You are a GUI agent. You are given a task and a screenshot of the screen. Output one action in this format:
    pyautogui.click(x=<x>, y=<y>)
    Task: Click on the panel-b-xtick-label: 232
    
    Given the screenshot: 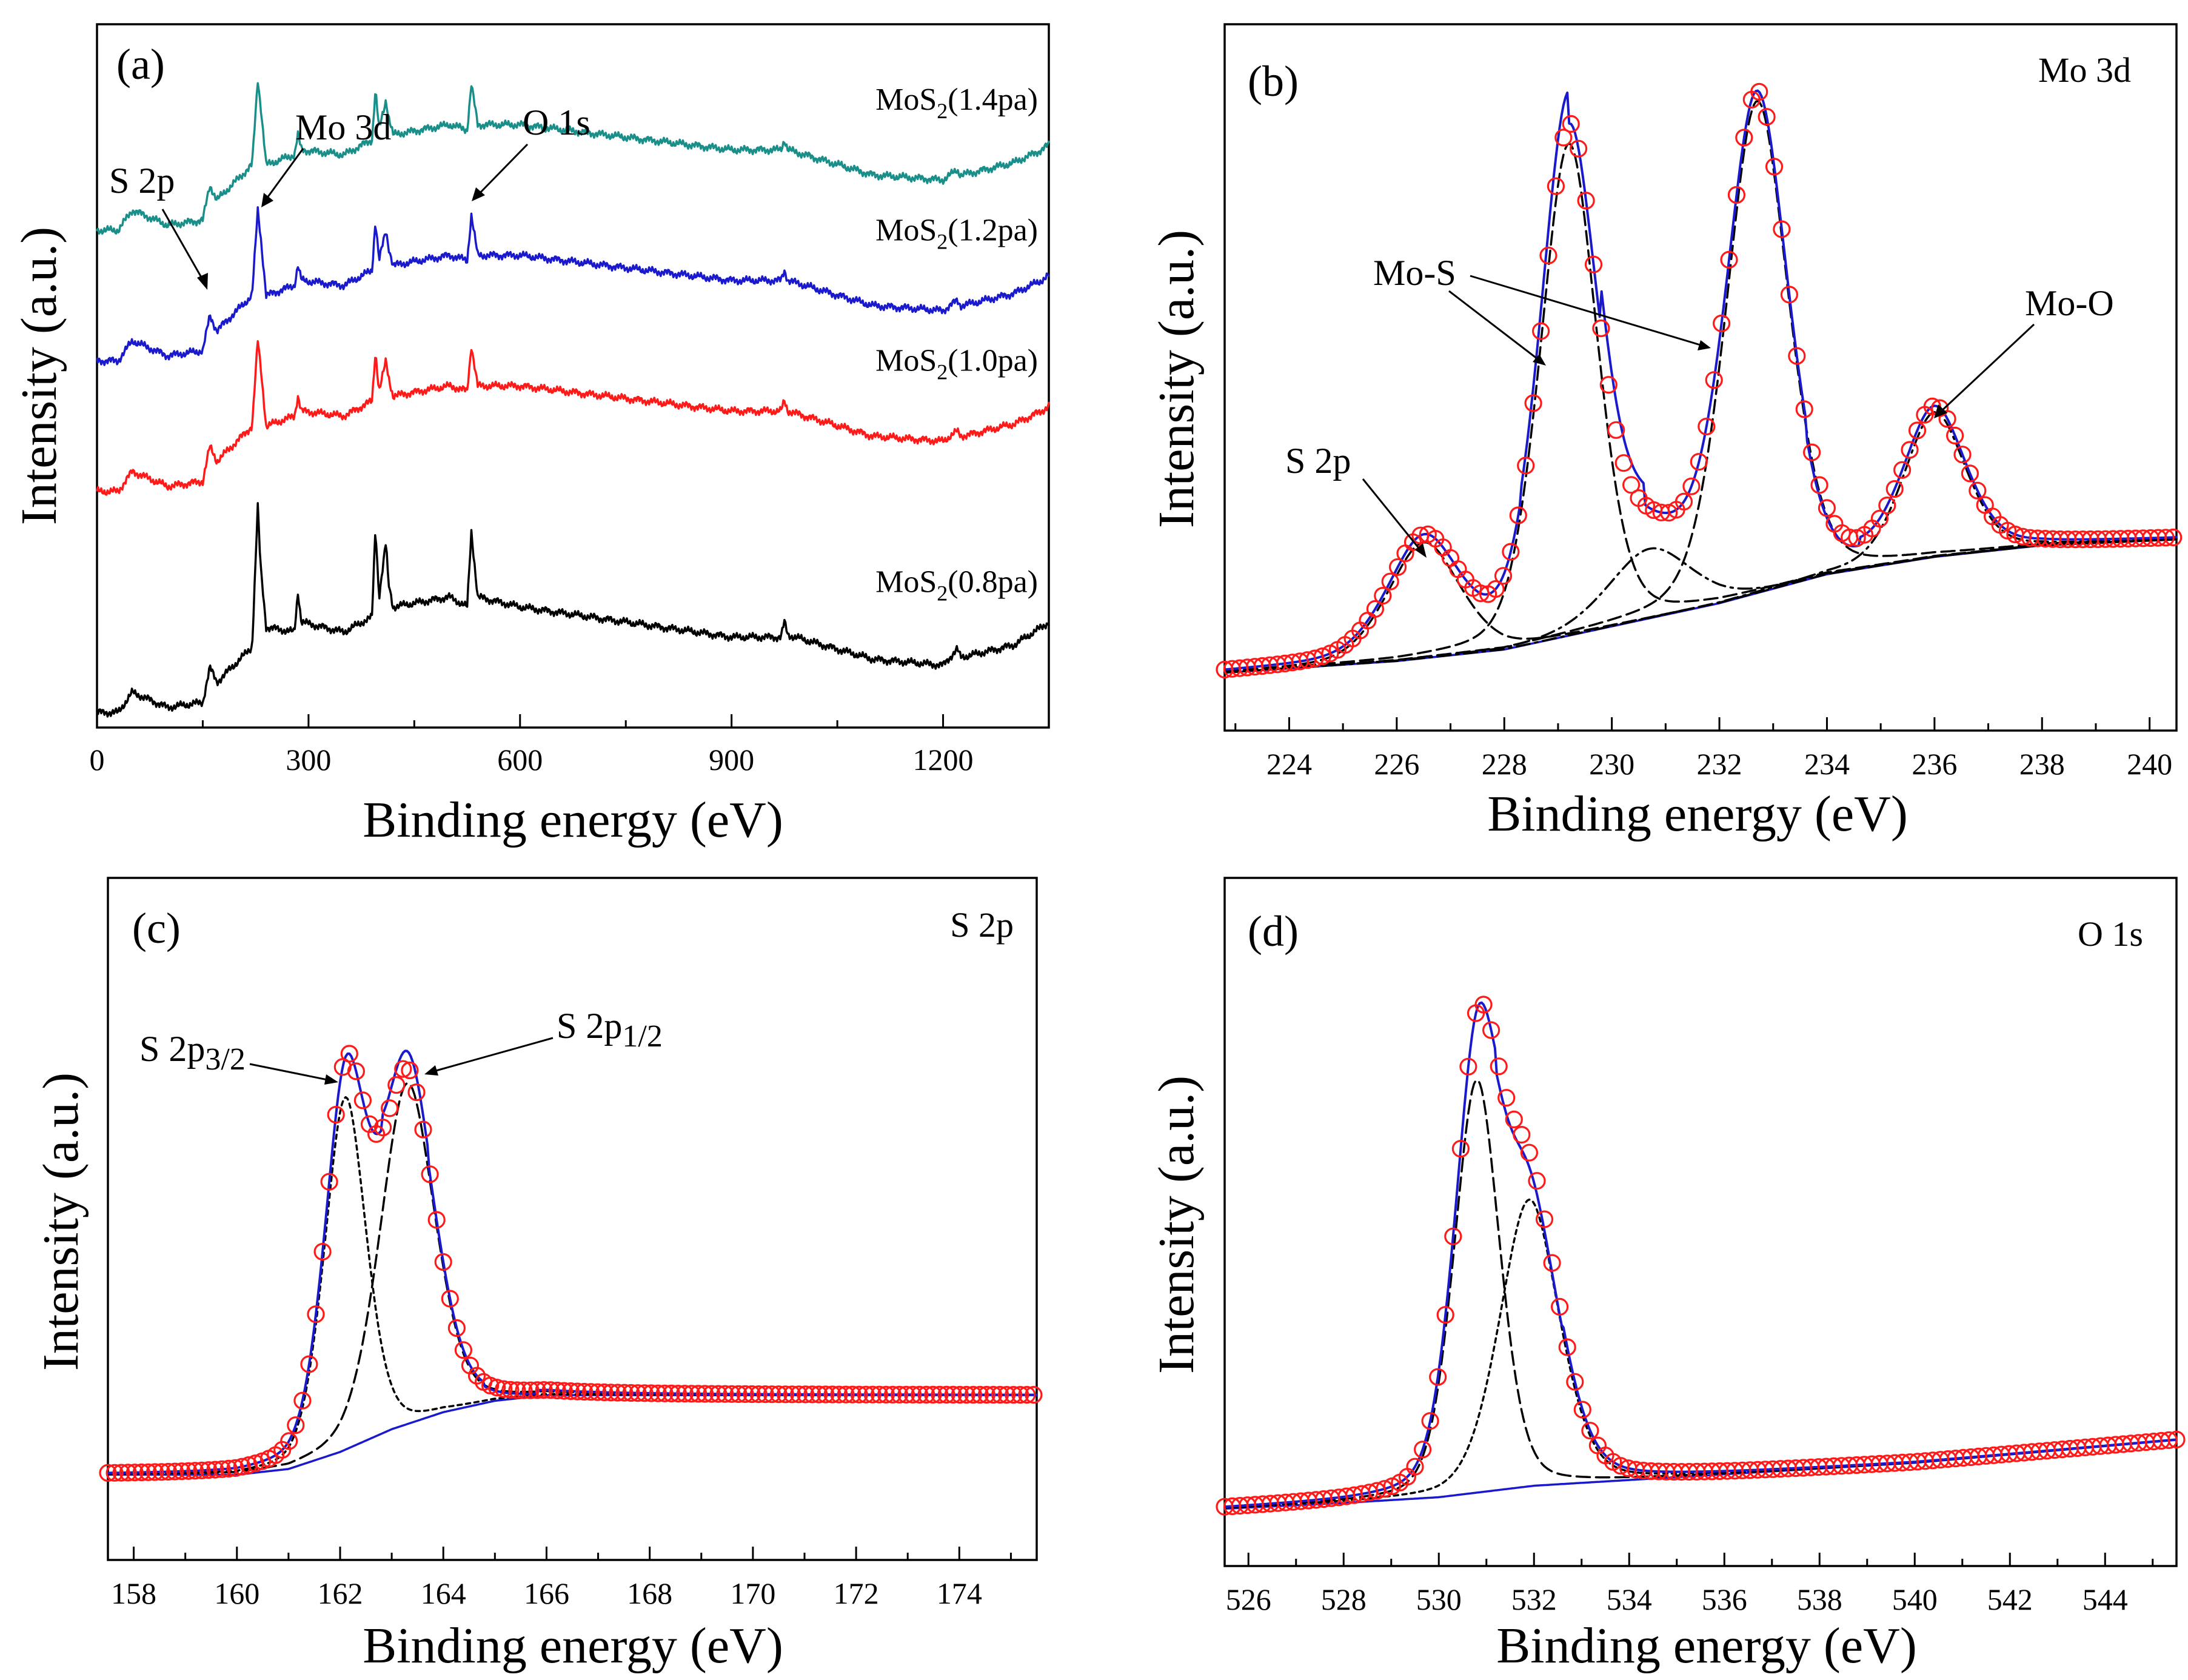 What is the action you would take?
    pyautogui.click(x=1719, y=764)
    